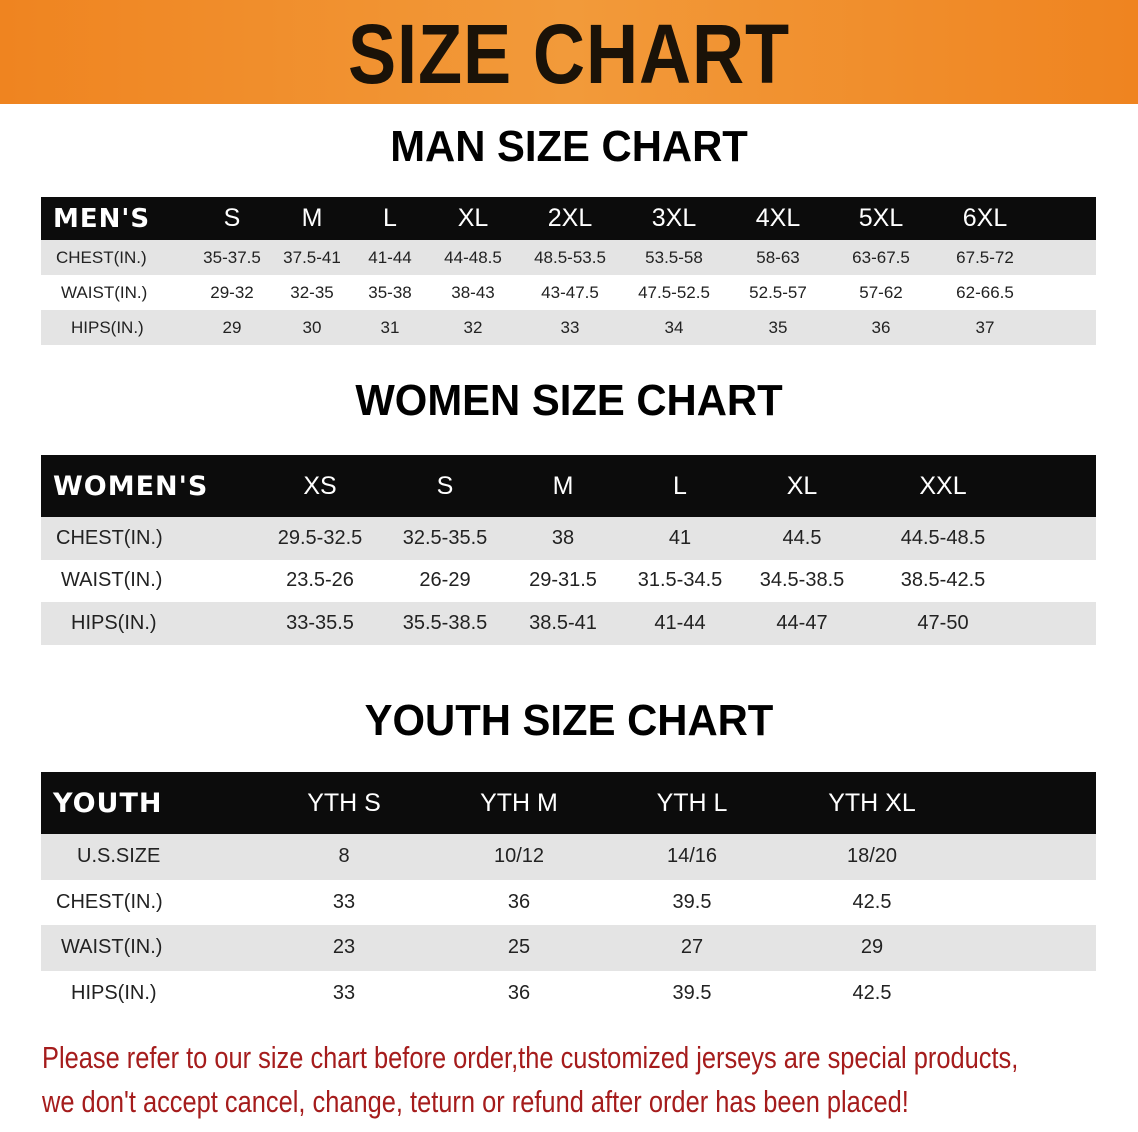  Describe the element at coordinates (692, 901) in the screenshot. I see `table-cell: 39.5` at that location.